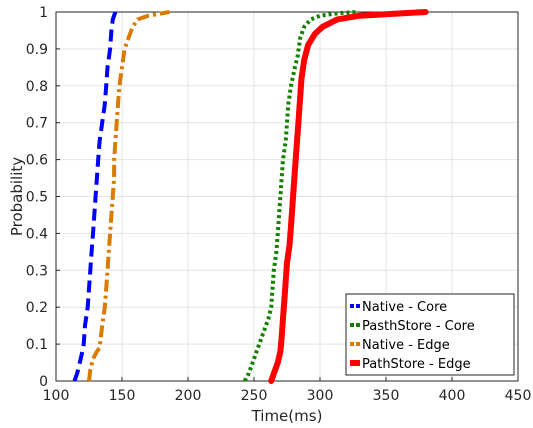 The image size is (533, 428). Describe the element at coordinates (37, 87) in the screenshot. I see `y-tick-label: 0.8` at that location.